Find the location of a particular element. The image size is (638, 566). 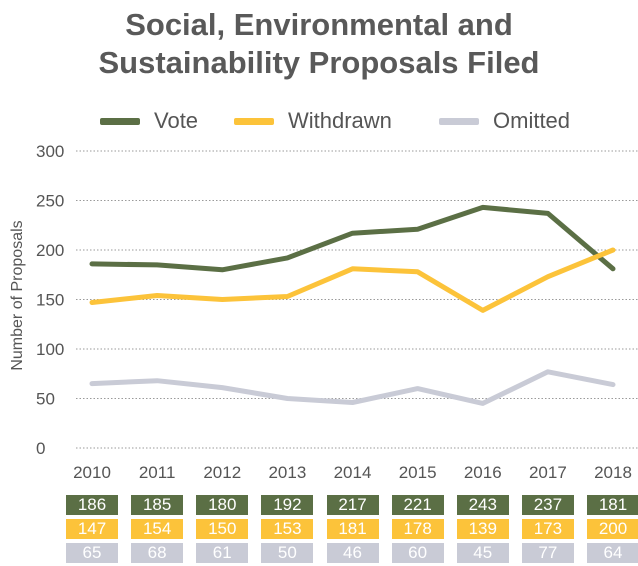

x-tick-label-2015: 2015 is located at coordinates (418, 472).